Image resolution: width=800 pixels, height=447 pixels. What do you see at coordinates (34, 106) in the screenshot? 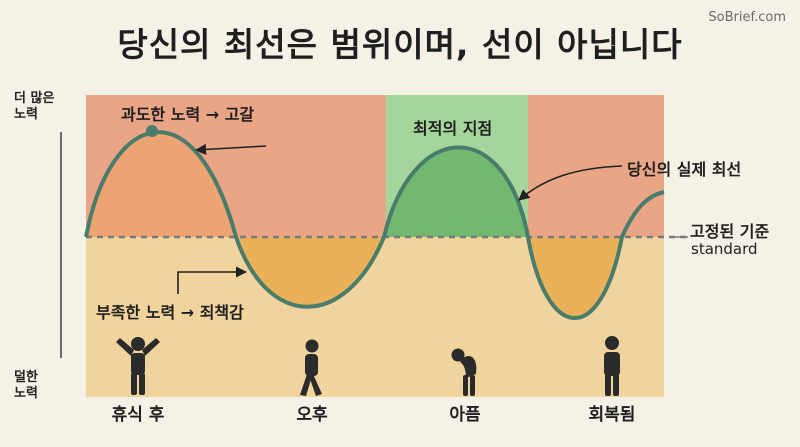
I see `y-axis-top-label: 더 많은 노력` at bounding box center [34, 106].